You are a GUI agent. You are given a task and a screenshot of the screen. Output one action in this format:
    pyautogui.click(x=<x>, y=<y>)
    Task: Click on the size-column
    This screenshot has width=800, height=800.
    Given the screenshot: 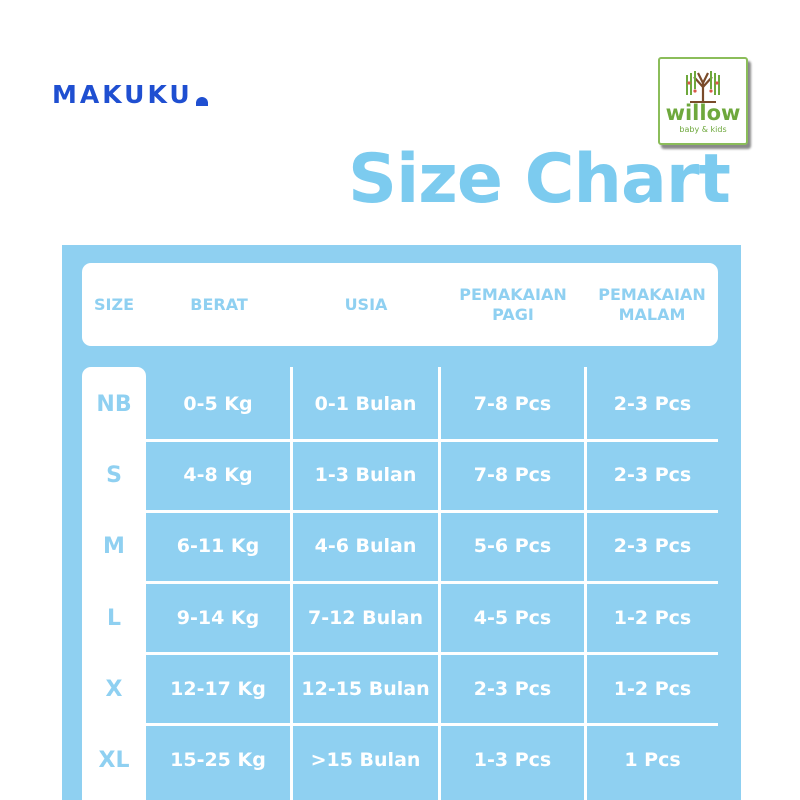 What is the action you would take?
    pyautogui.click(x=114, y=583)
    